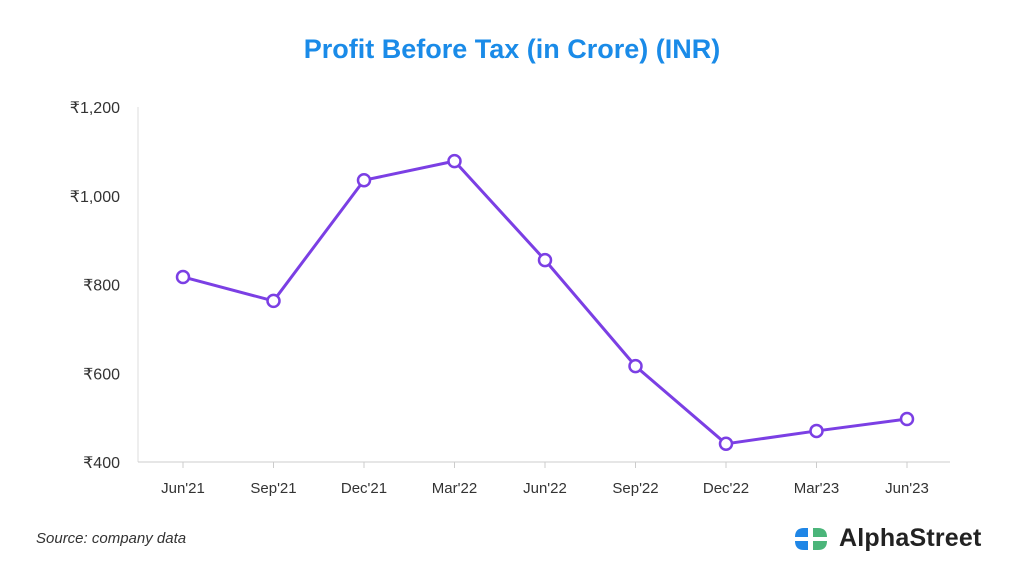  Describe the element at coordinates (273, 488) in the screenshot. I see `x-tick-label: Sep'21` at that location.